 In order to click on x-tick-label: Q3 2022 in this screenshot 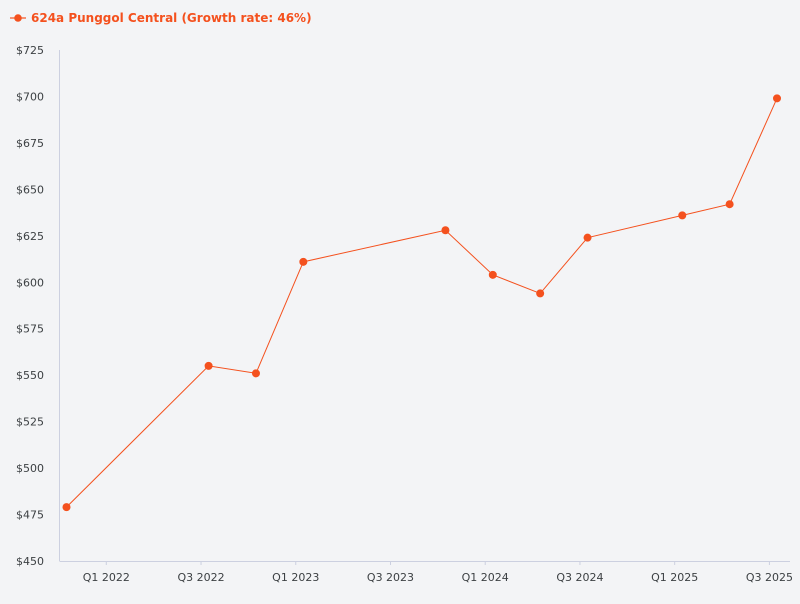, I will do `click(200, 577)`.